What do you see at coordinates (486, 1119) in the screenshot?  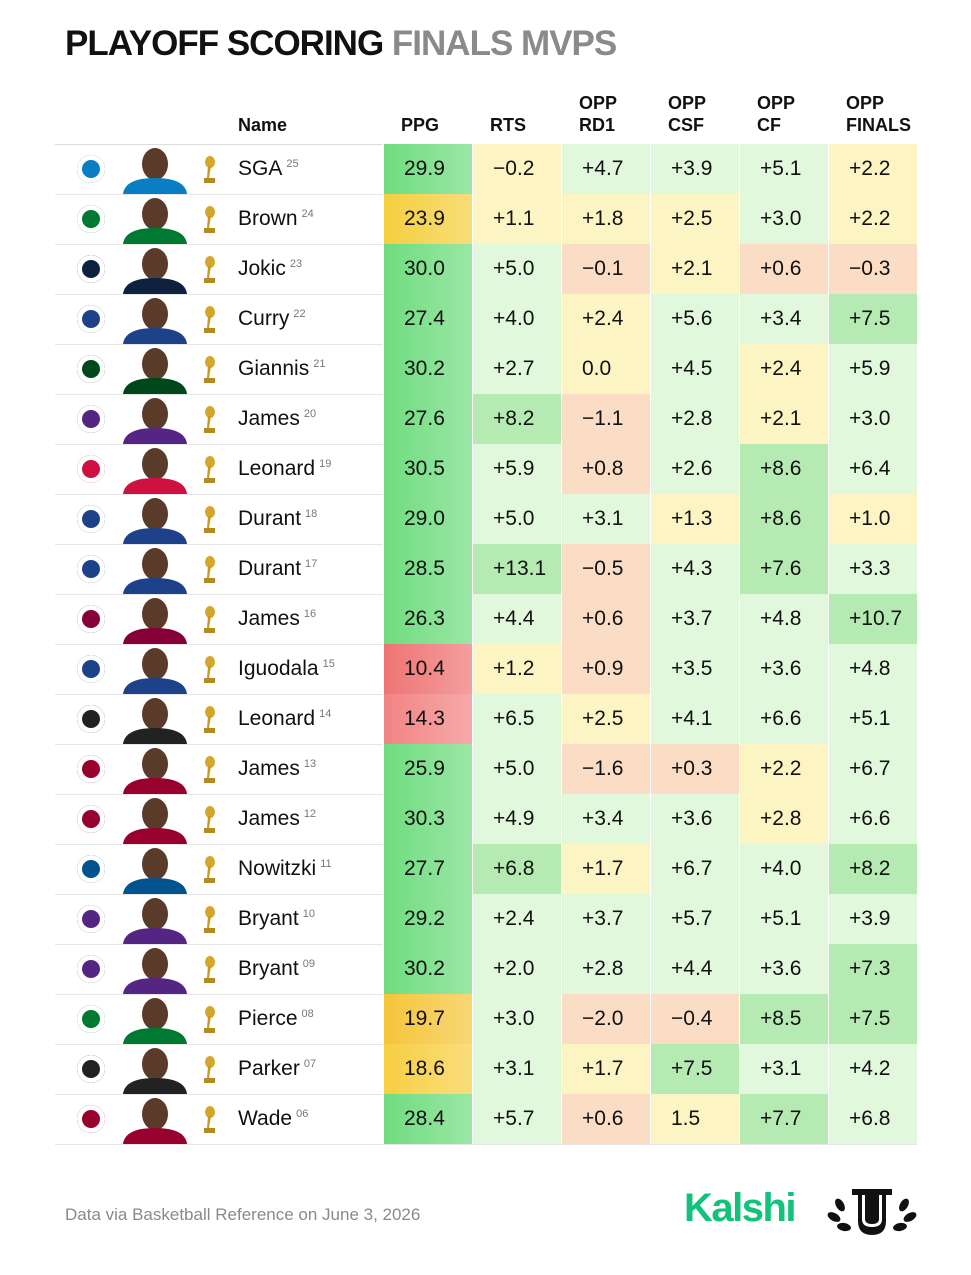 I see `table-row: Wade 06 28.4 +5.7 +0.6 1.5 +7.7 +6.8` at bounding box center [486, 1119].